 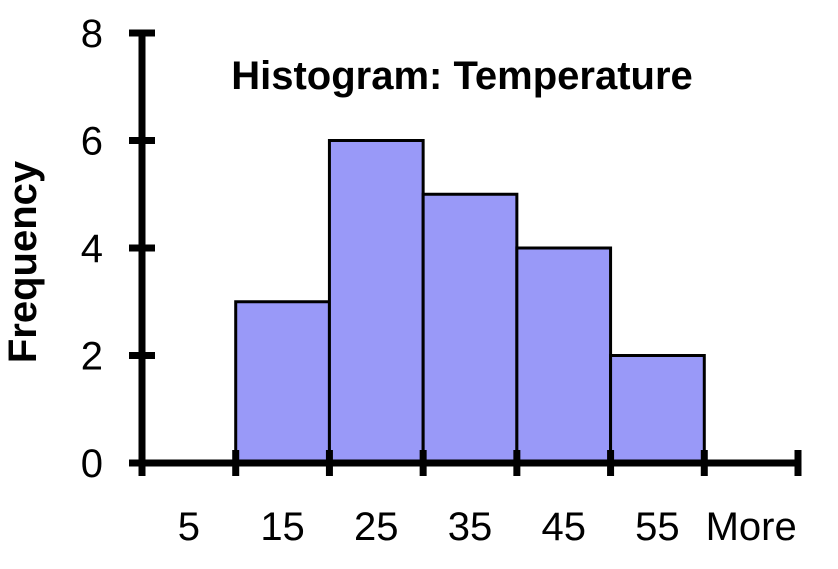 What do you see at coordinates (92, 142) in the screenshot?
I see `y-tick-label-6: 6` at bounding box center [92, 142].